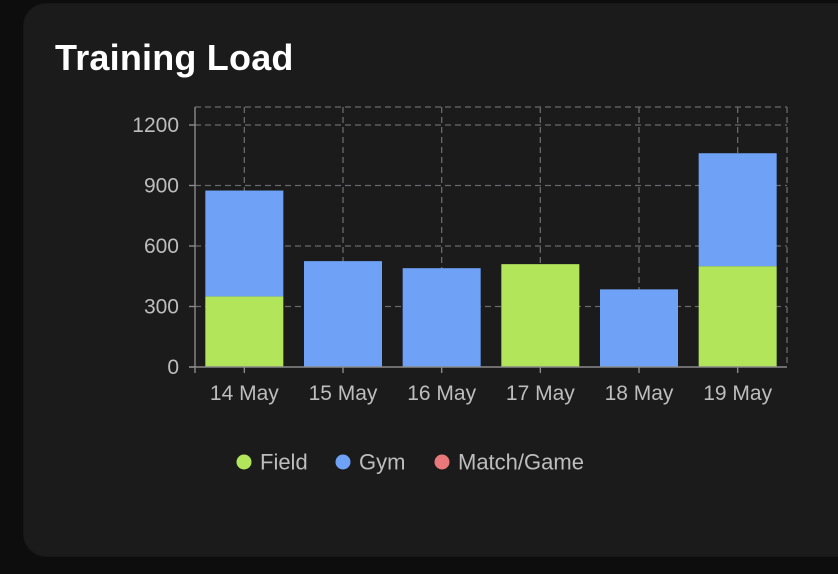 The height and width of the screenshot is (574, 838). I want to click on x-tick-label: 19 May, so click(737, 393).